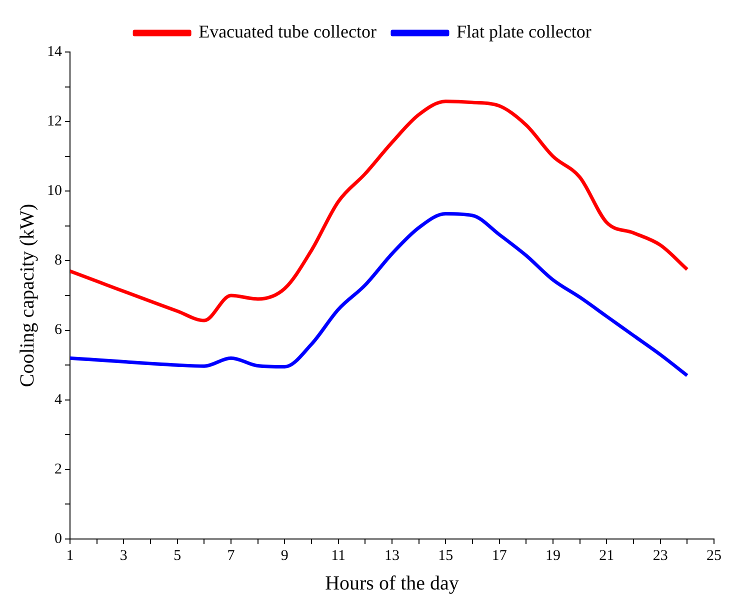 This screenshot has height=612, width=736. What do you see at coordinates (54, 122) in the screenshot?
I see `y-tick-label: 12` at bounding box center [54, 122].